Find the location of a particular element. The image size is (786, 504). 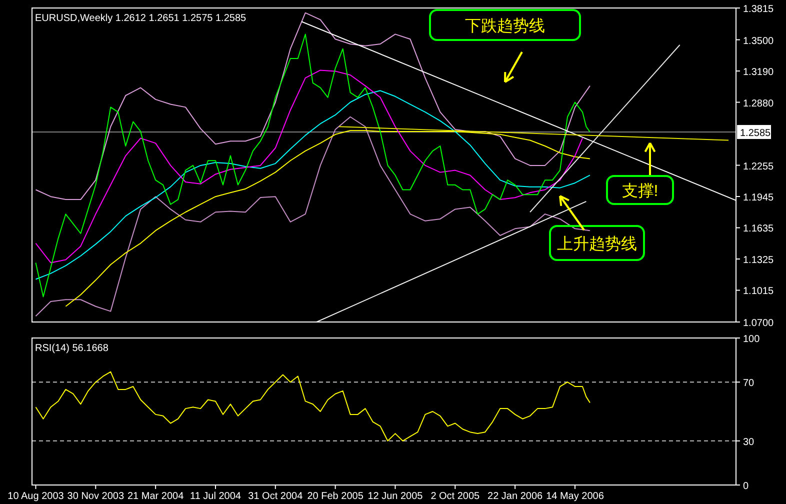

x-tick-label: 20 Feb 2005 is located at coordinates (335, 496).